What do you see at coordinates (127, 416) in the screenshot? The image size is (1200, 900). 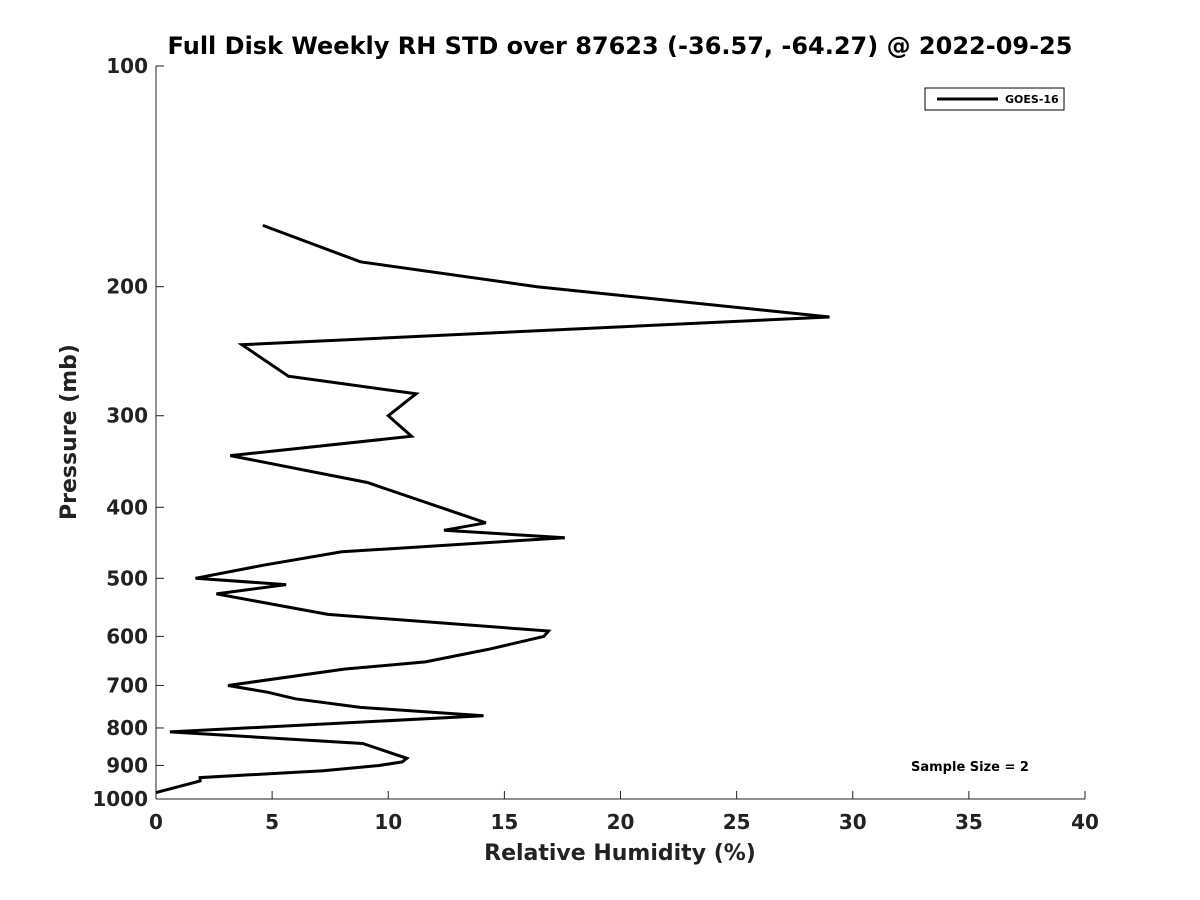 I see `y-tick-label: 300` at bounding box center [127, 416].